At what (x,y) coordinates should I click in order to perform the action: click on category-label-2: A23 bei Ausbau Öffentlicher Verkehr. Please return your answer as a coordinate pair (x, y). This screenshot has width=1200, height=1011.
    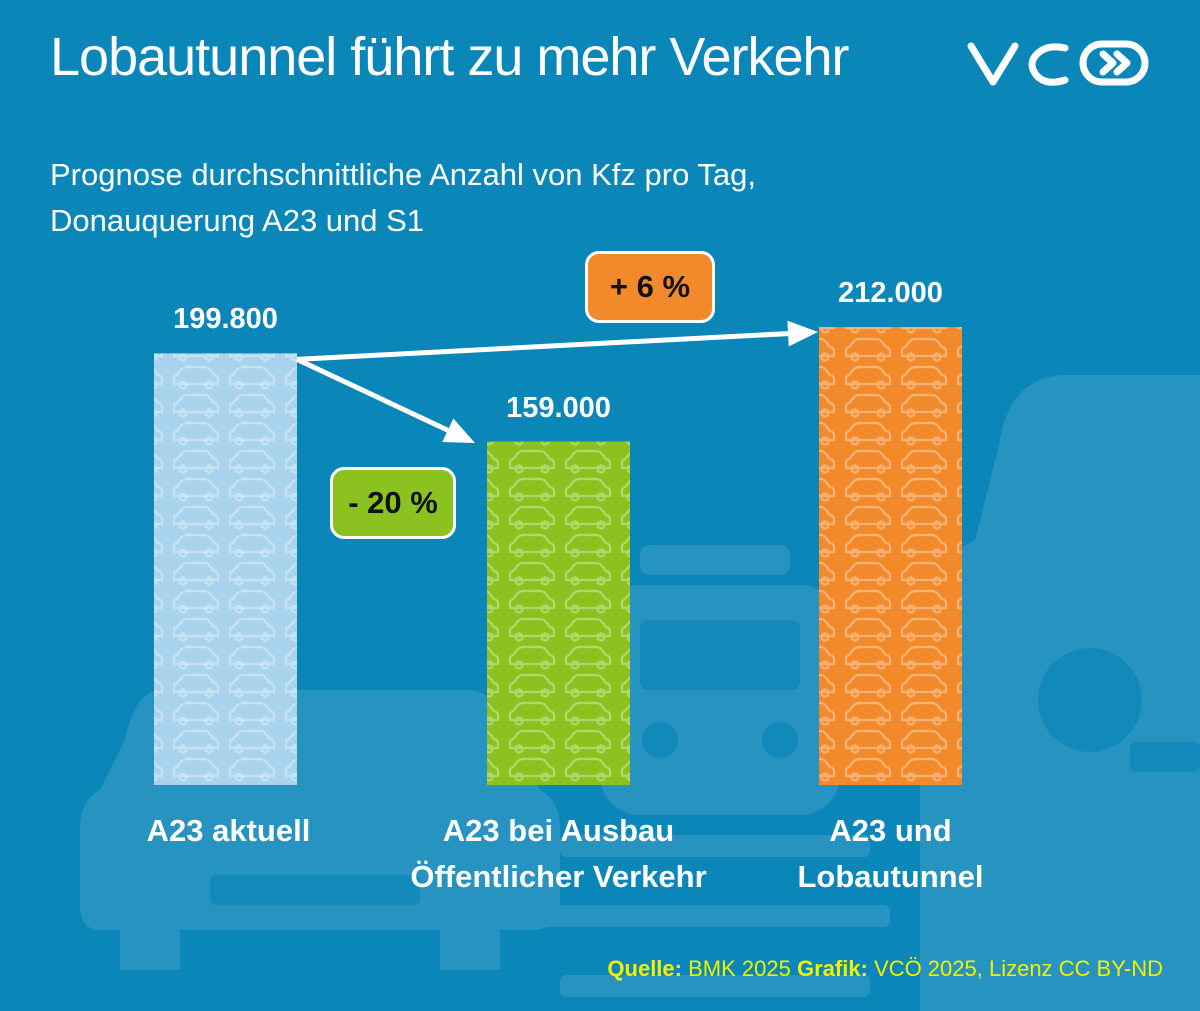
    Looking at the image, I should click on (559, 854).